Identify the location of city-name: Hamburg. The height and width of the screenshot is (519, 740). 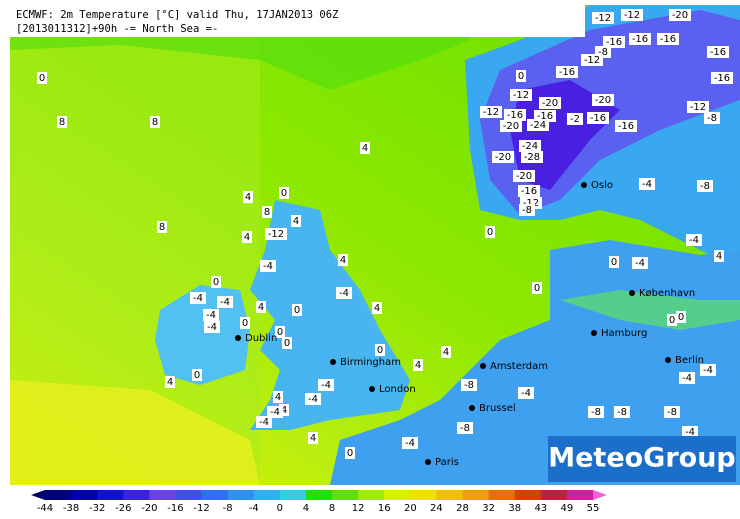
(624, 333).